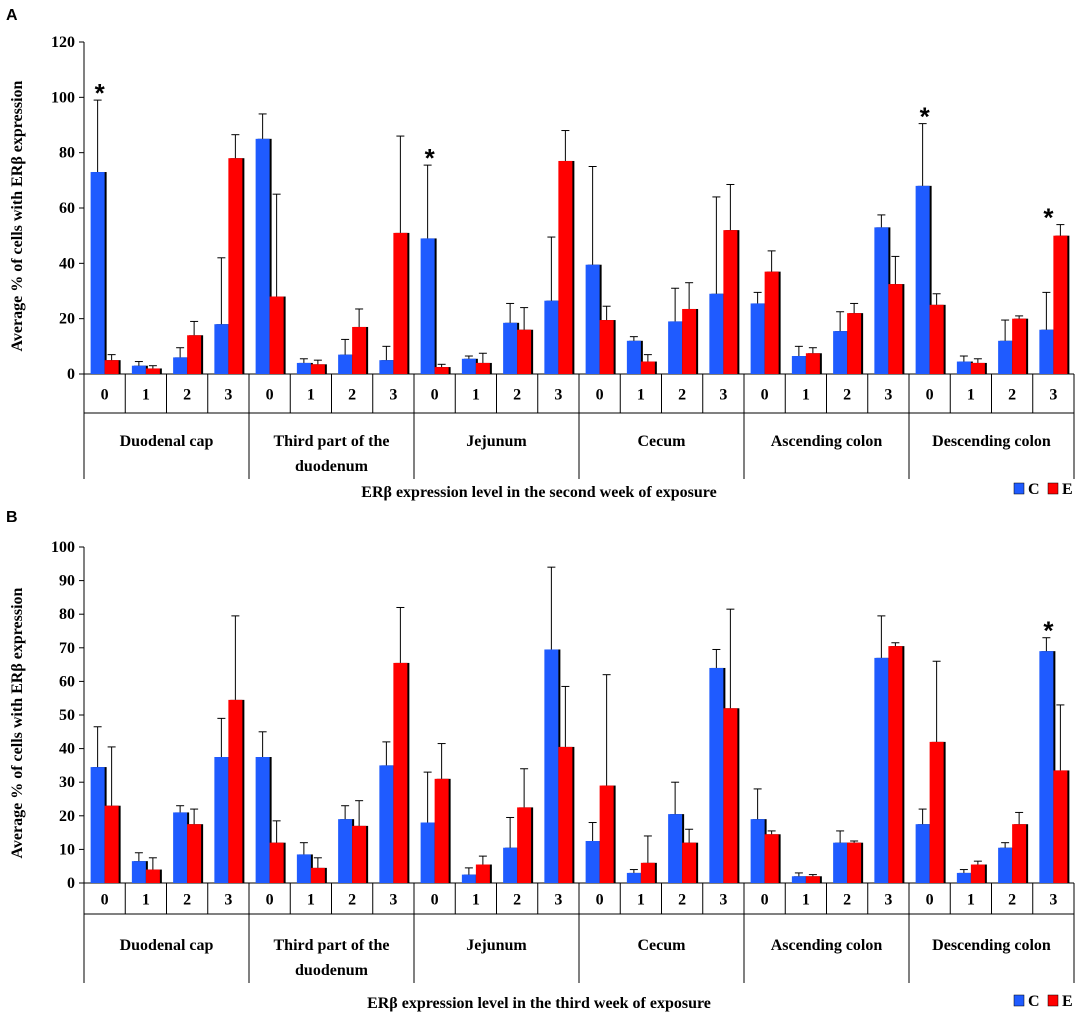 Image resolution: width=1084 pixels, height=1015 pixels. I want to click on y-tick-label: 70, so click(67, 648).